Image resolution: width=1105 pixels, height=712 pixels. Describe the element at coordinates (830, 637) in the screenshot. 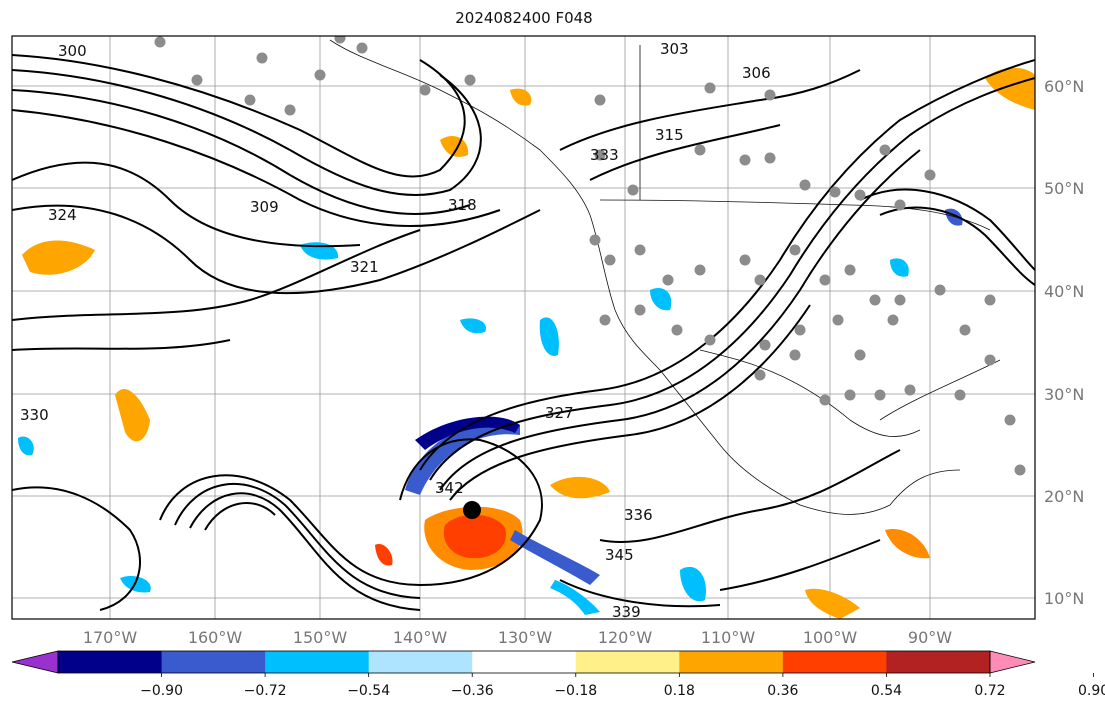

I see `longitude-label: 100°W` at that location.